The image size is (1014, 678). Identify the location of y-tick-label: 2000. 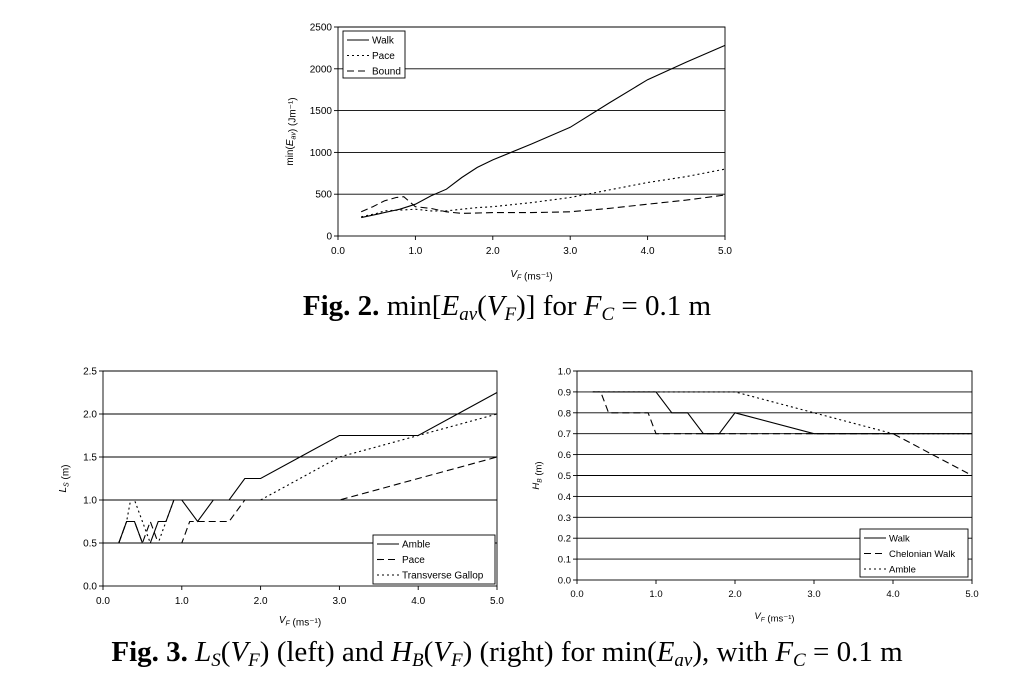
(321, 69).